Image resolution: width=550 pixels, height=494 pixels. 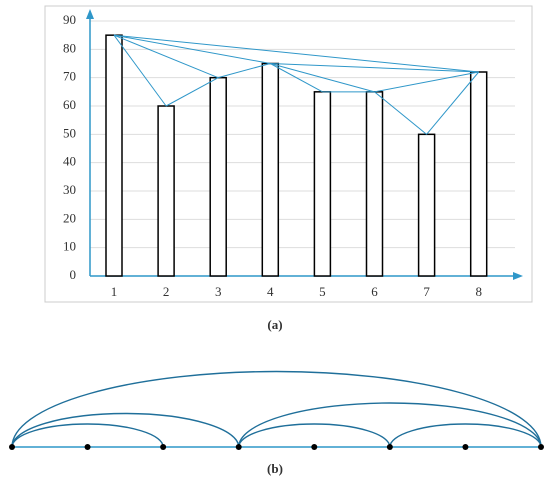 I want to click on caption-a: (a), so click(x=274, y=324).